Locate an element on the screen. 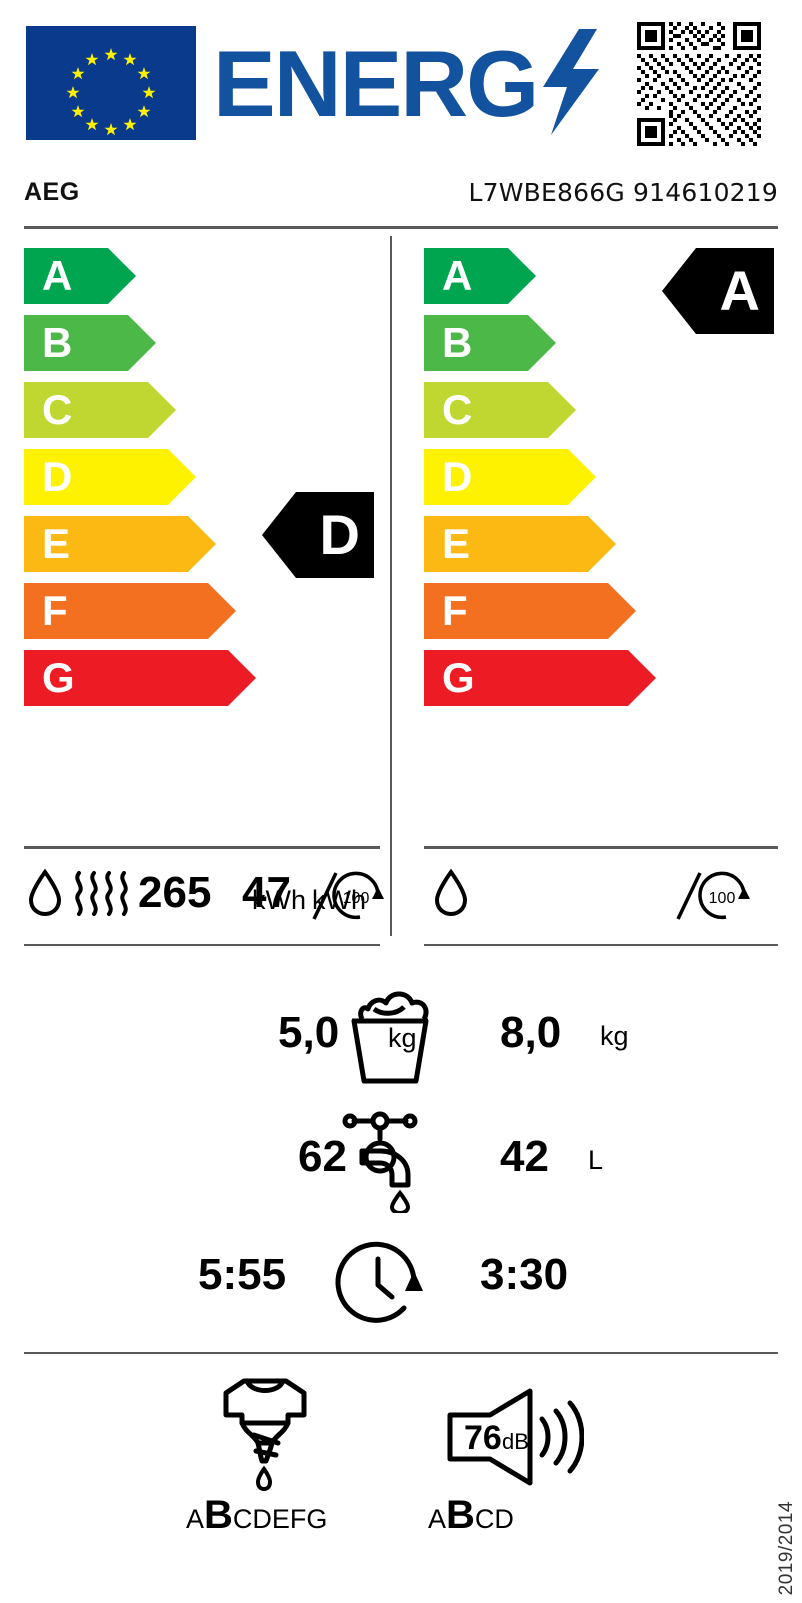 The image size is (802, 1603). laundry-basket-icon is located at coordinates (390, 1033).